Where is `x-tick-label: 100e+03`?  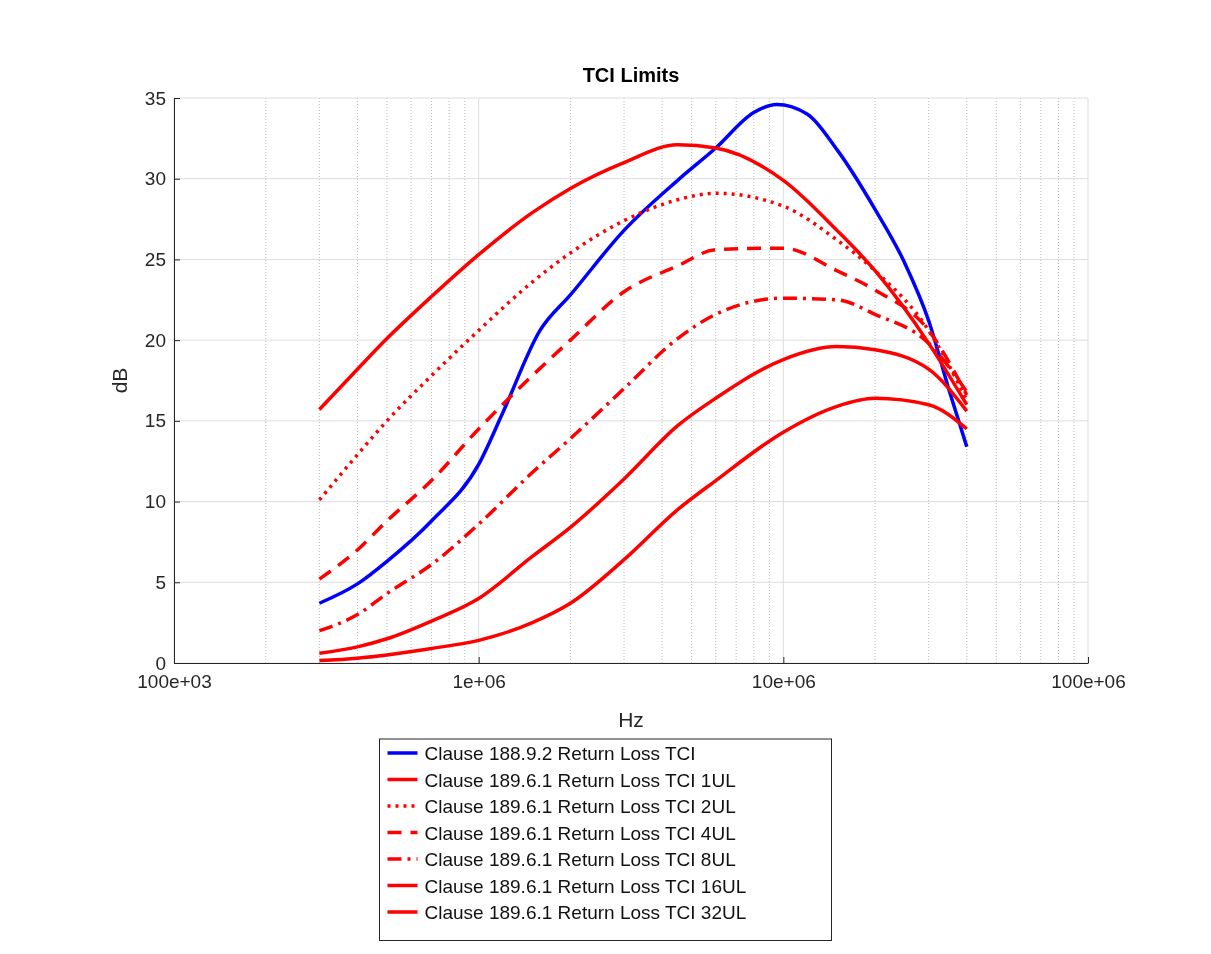 x-tick-label: 100e+03 is located at coordinates (174, 682).